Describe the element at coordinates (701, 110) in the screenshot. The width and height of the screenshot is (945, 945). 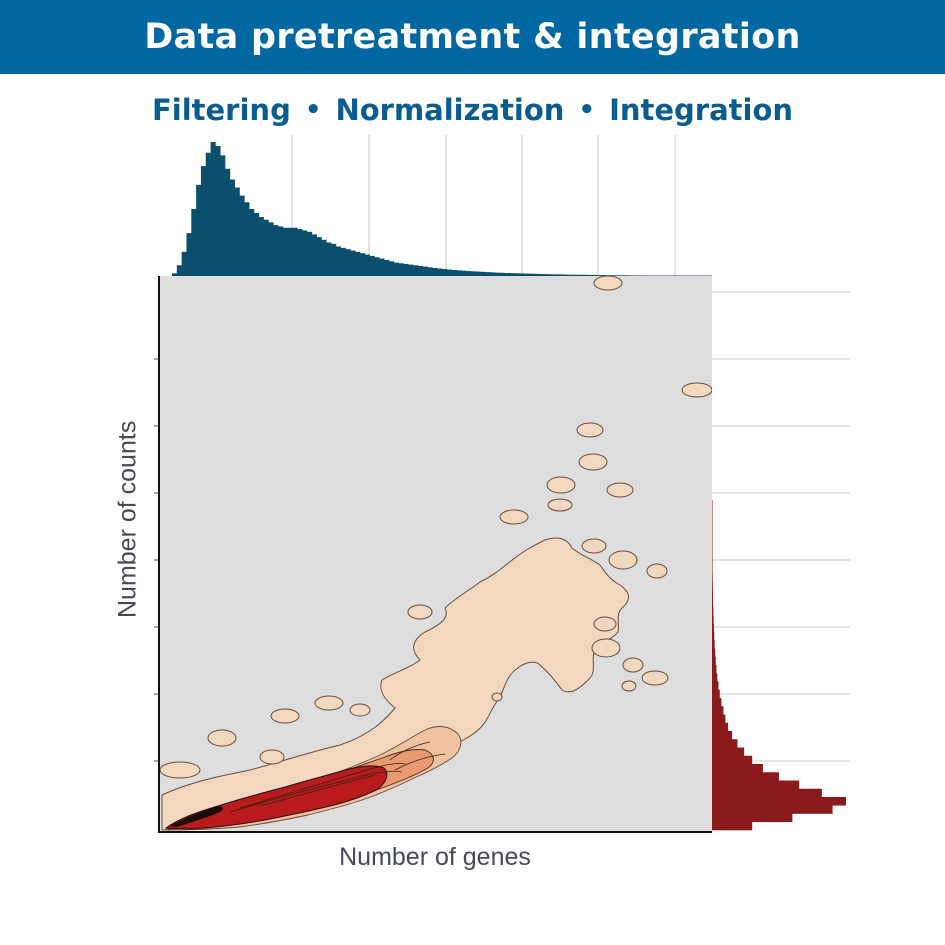
I see `subtitle-integration: Integration` at that location.